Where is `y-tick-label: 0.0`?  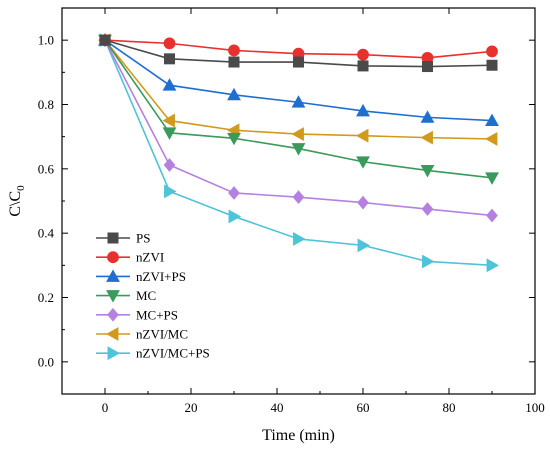
y-tick-label: 0.0 is located at coordinates (46, 361).